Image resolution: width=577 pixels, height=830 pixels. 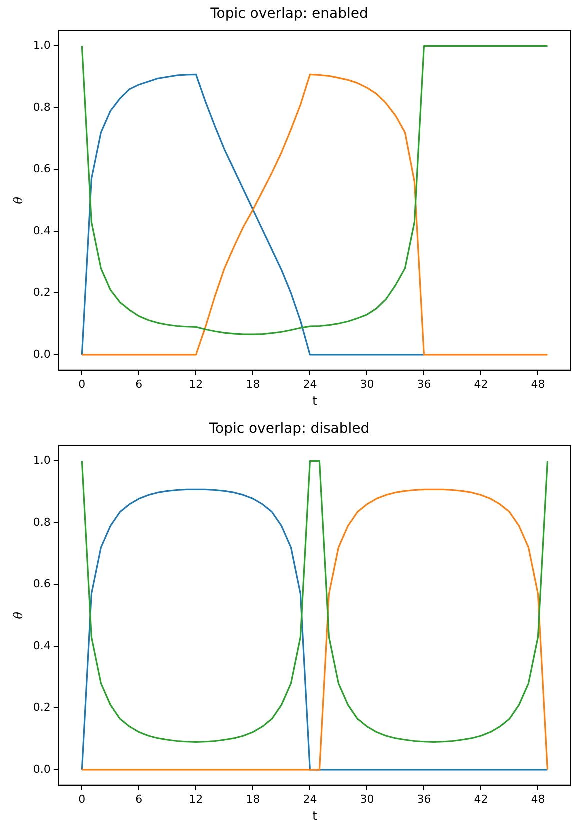 I want to click on chart-title: Topic overlap: enabled, so click(x=289, y=14).